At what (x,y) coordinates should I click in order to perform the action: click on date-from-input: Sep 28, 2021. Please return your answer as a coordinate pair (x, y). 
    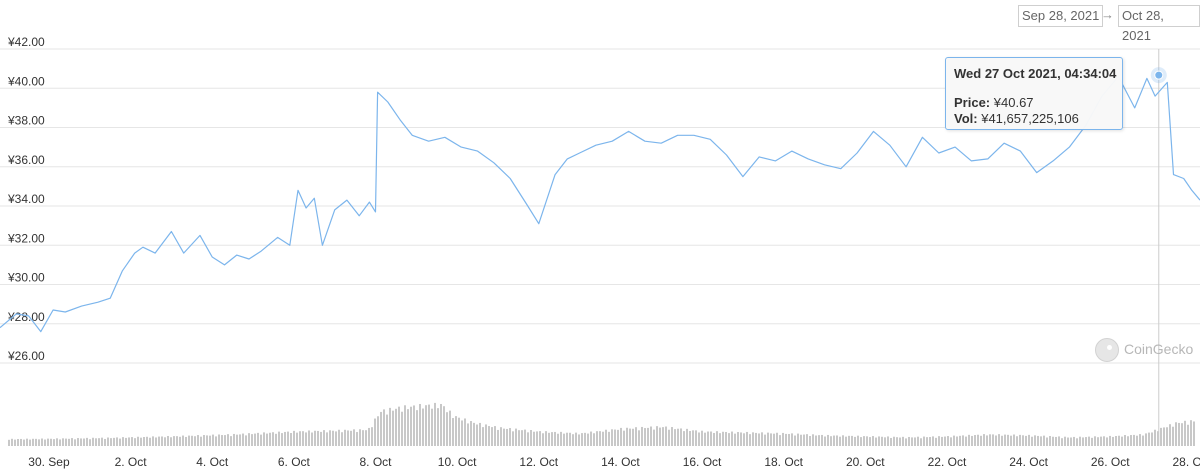
    Looking at the image, I should click on (1061, 16).